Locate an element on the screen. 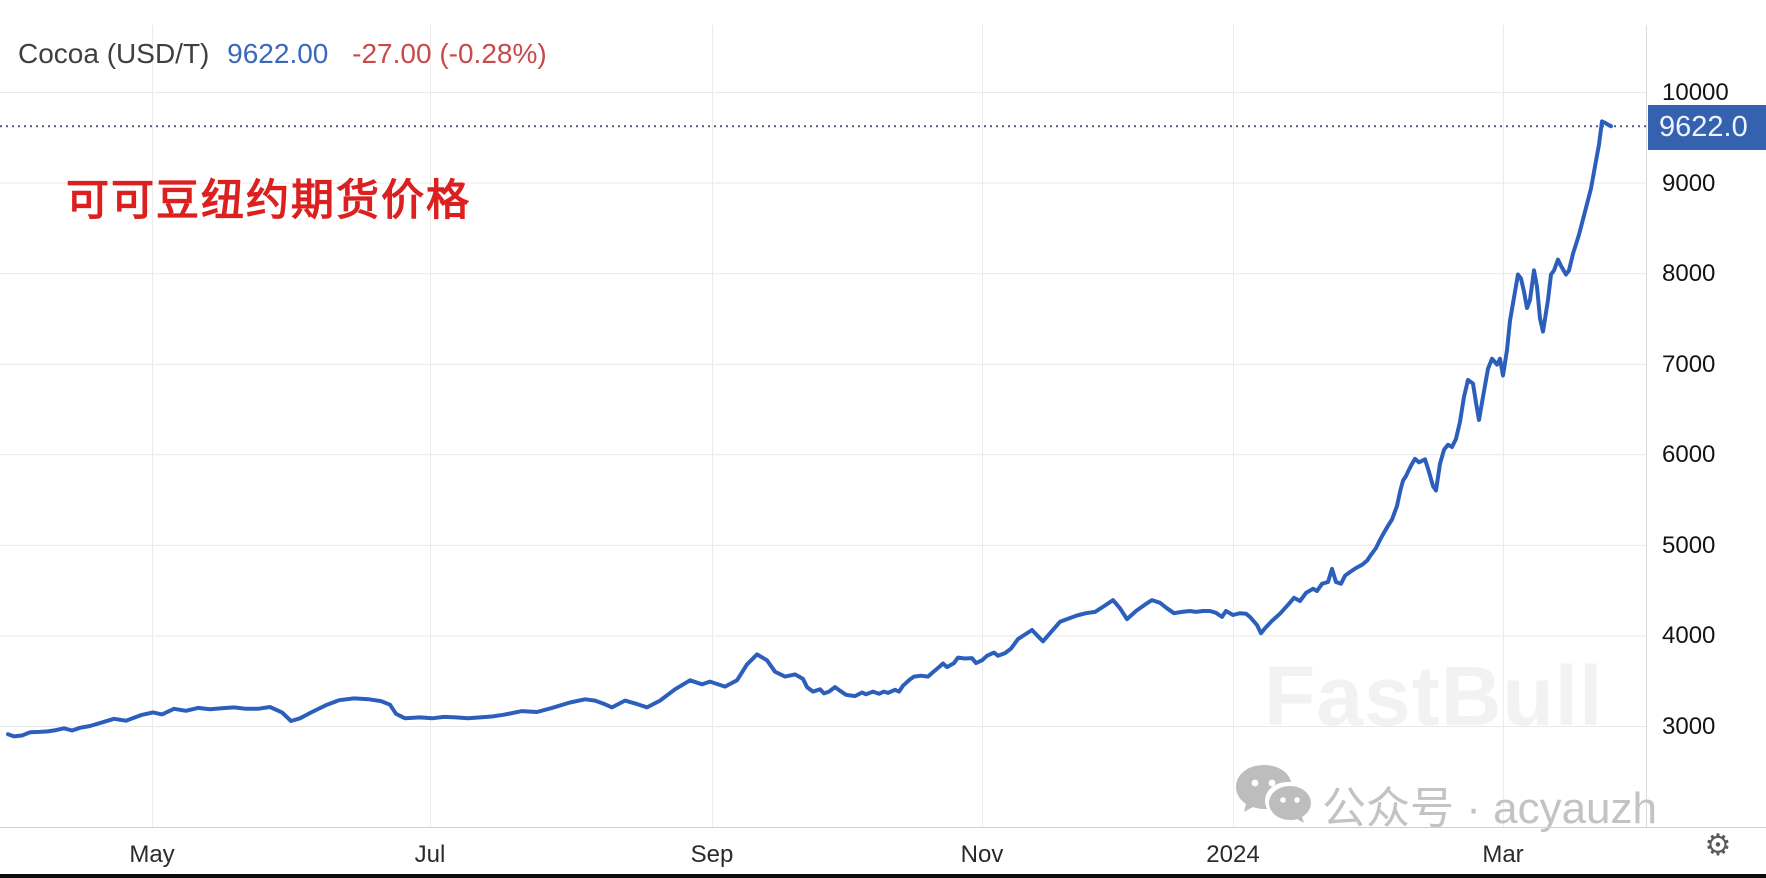 The width and height of the screenshot is (1766, 878). y-tick-label: 4000 is located at coordinates (1689, 636).